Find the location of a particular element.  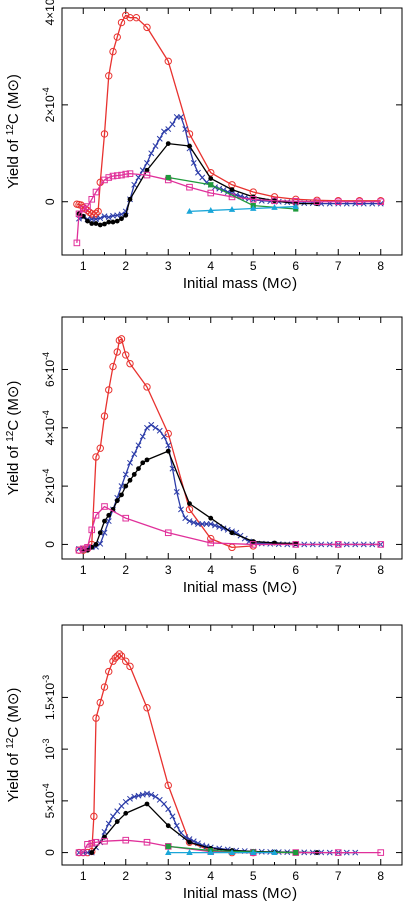

y-tick-label: 4×10-4 is located at coordinates (49, 13).